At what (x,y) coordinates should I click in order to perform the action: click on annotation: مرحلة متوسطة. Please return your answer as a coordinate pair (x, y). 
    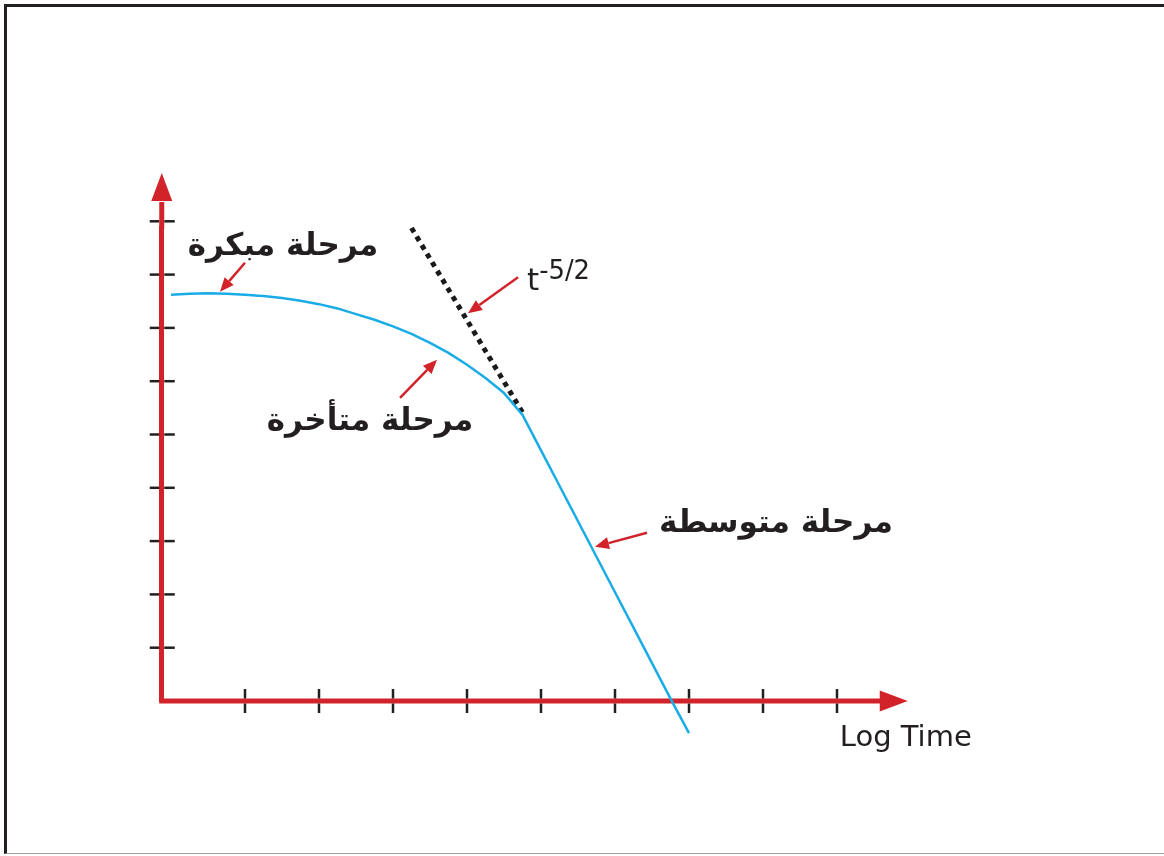
    Looking at the image, I should click on (776, 521).